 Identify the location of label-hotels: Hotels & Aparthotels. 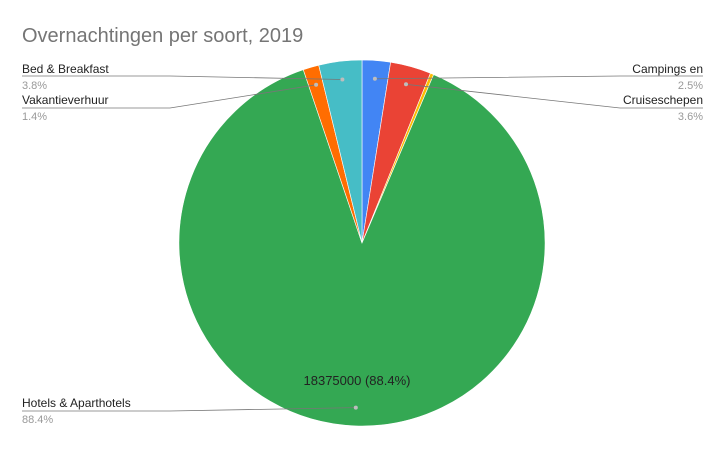
(76, 403).